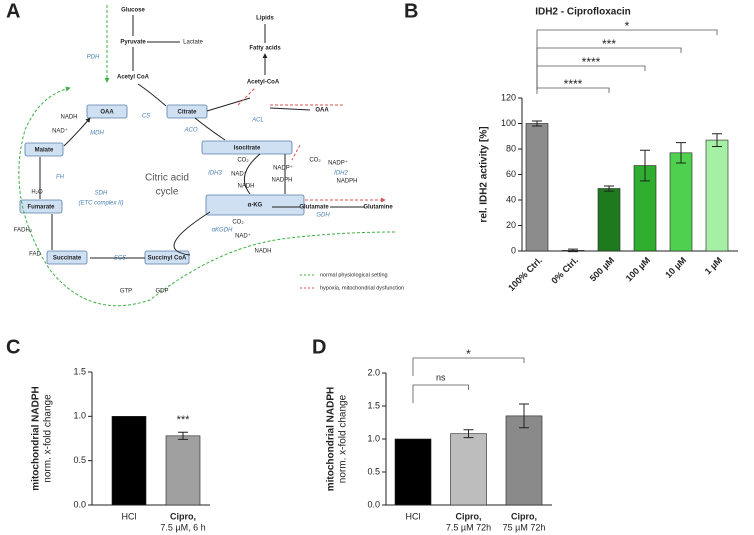 This screenshot has width=754, height=535. Describe the element at coordinates (638, 269) in the screenshot. I see `x-tick-label: 100 µM` at that location.